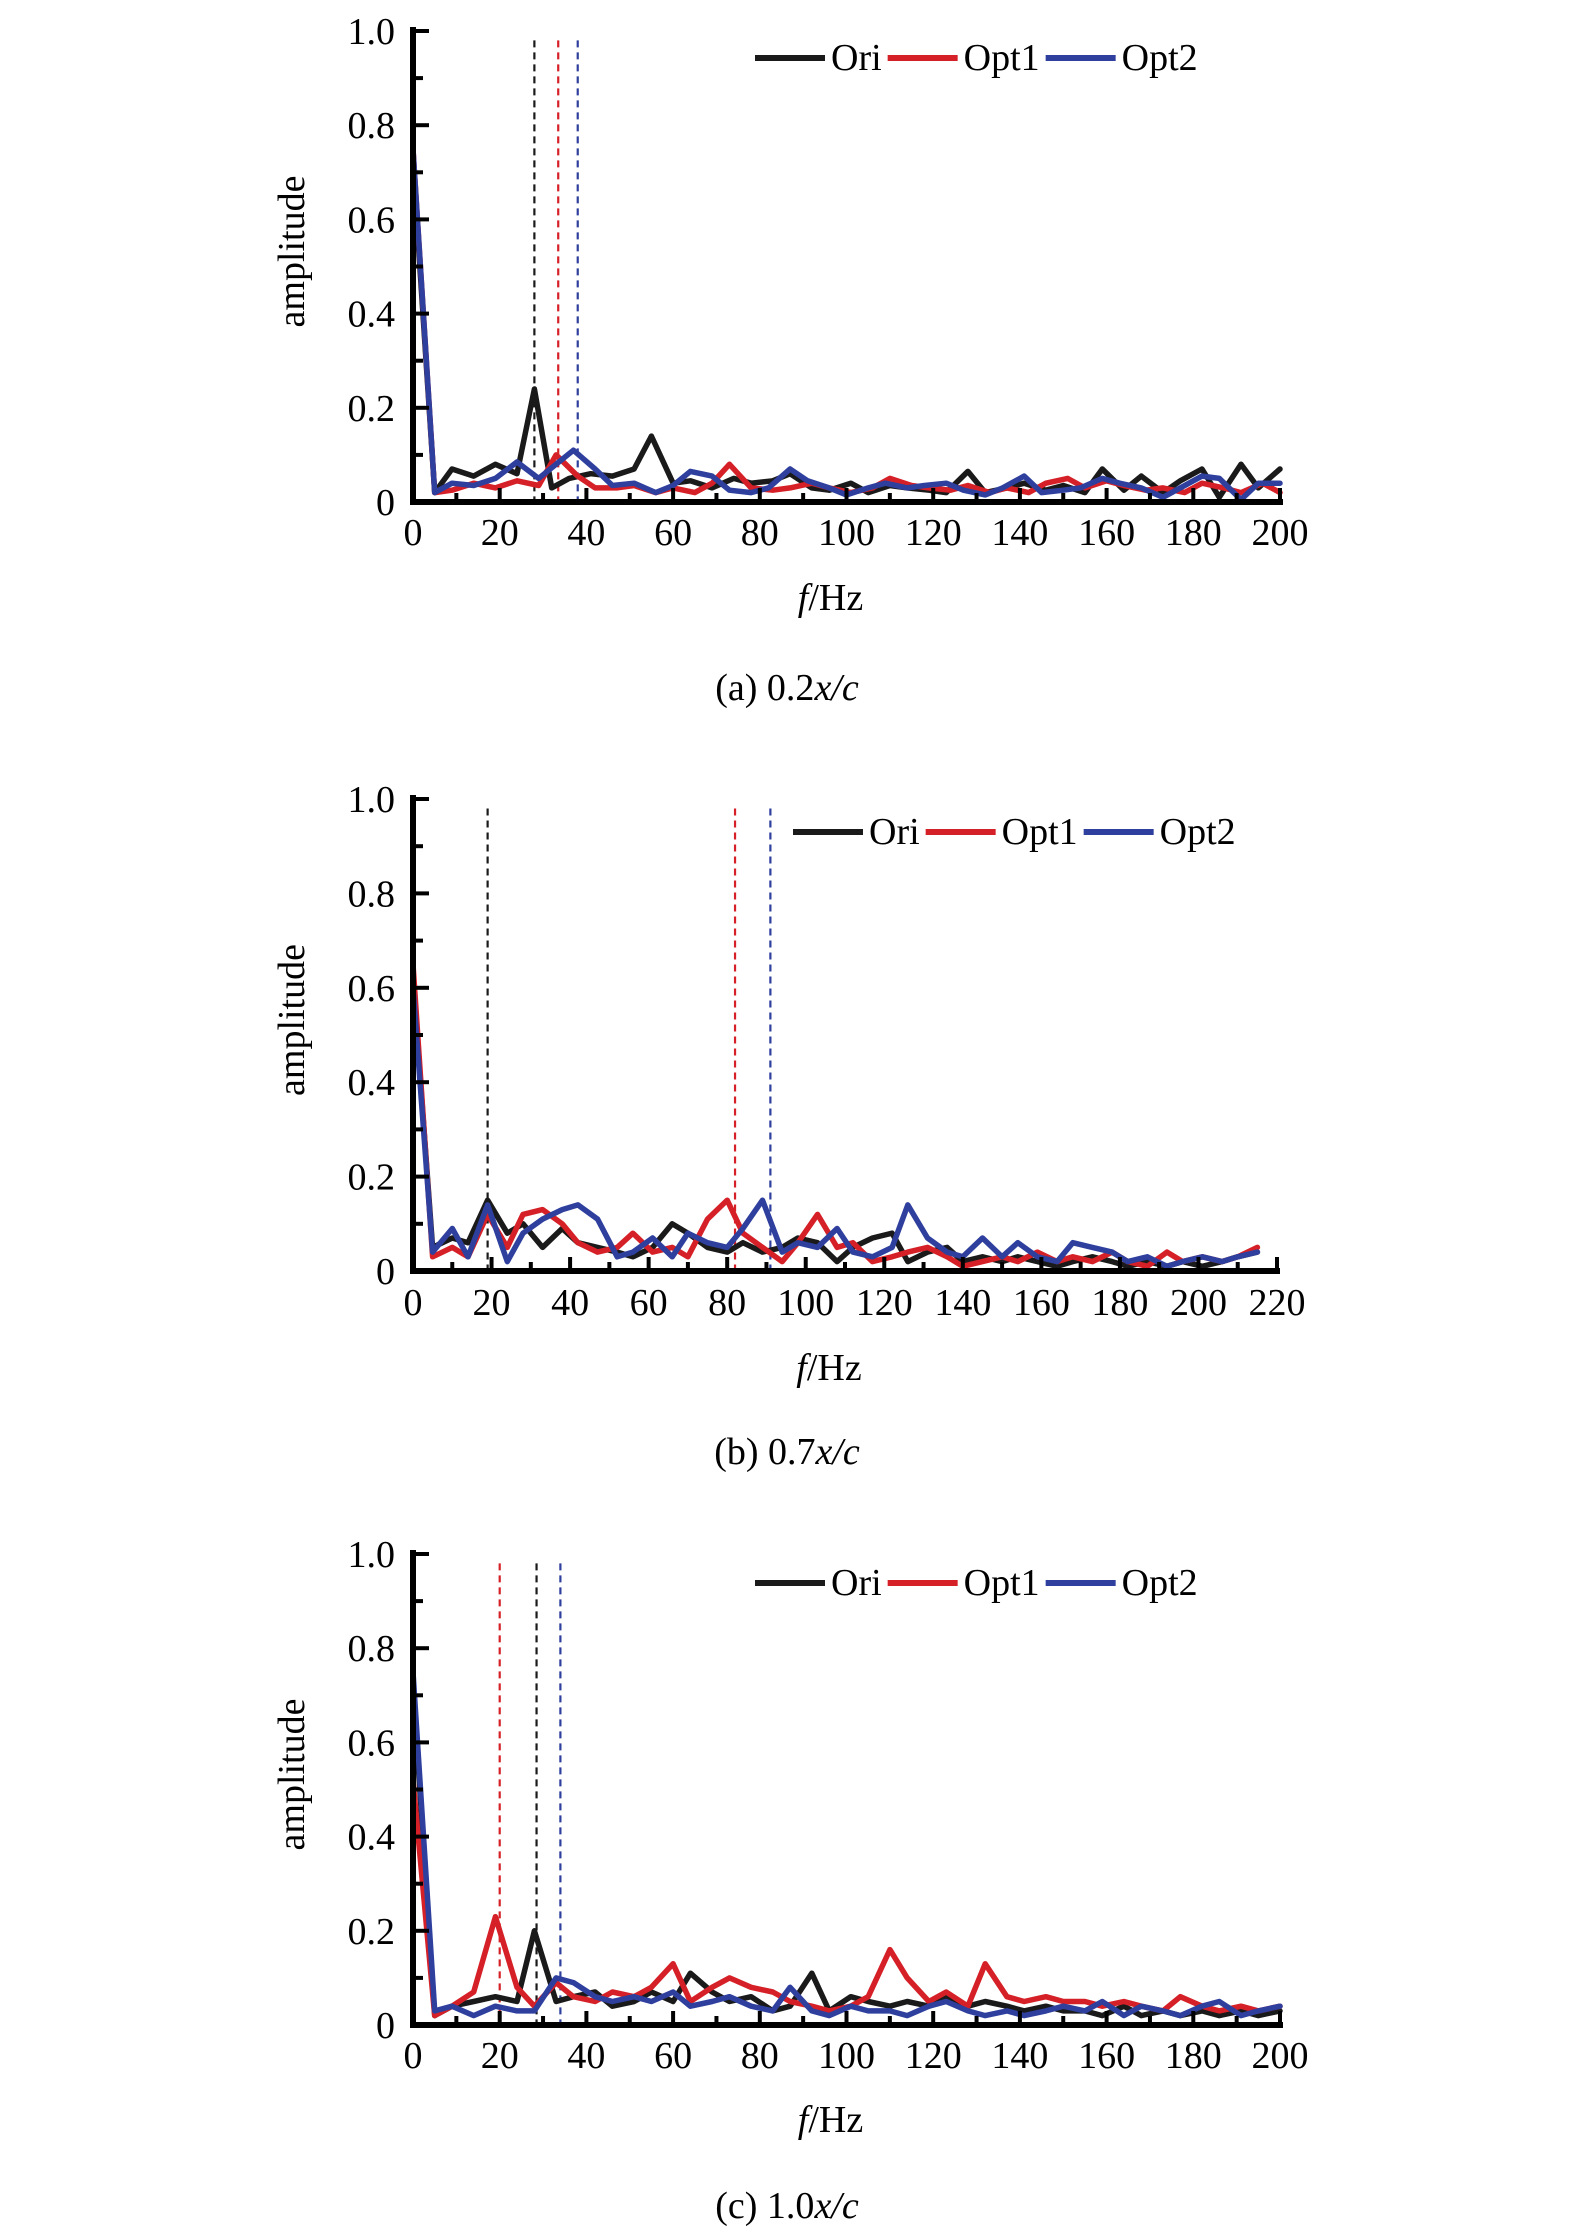 The image size is (1575, 2228). What do you see at coordinates (764, 1452) in the screenshot?
I see `panel-caption-label: (b) 0.7` at bounding box center [764, 1452].